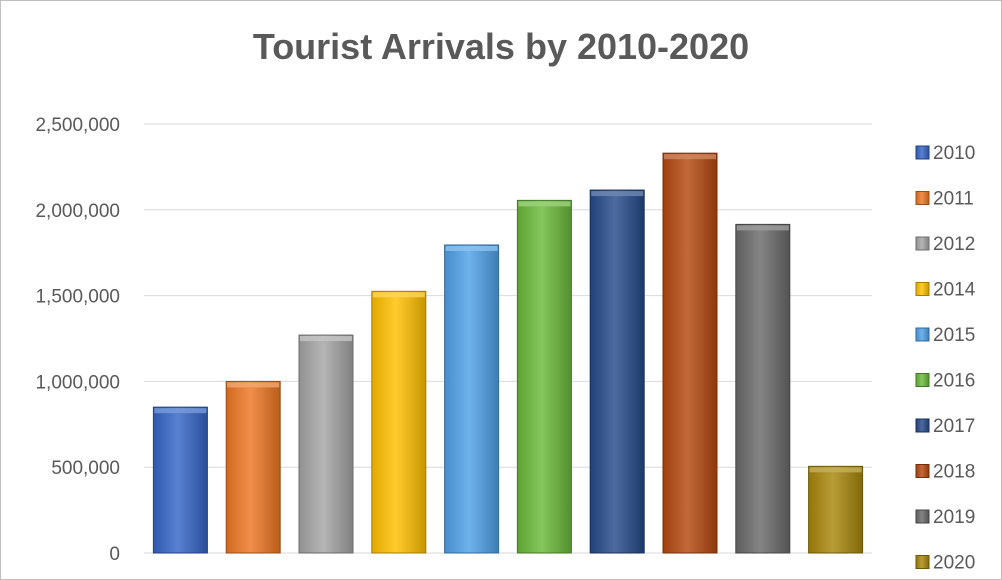  What do you see at coordinates (954, 335) in the screenshot?
I see `legend-label: 2015` at bounding box center [954, 335].